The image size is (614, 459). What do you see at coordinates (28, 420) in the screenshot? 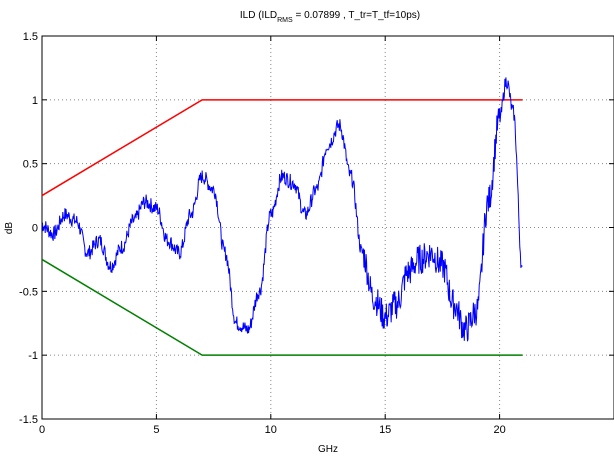
I see `y-tick-label: -1.5` at bounding box center [28, 420].